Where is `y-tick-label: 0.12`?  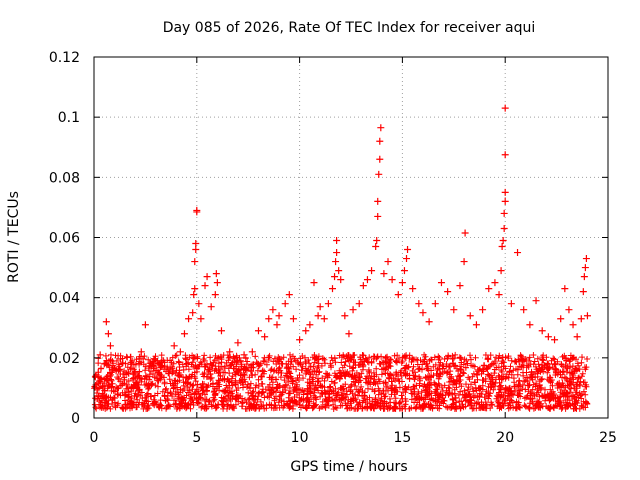
y-tick-label: 0.12 is located at coordinates (64, 58).